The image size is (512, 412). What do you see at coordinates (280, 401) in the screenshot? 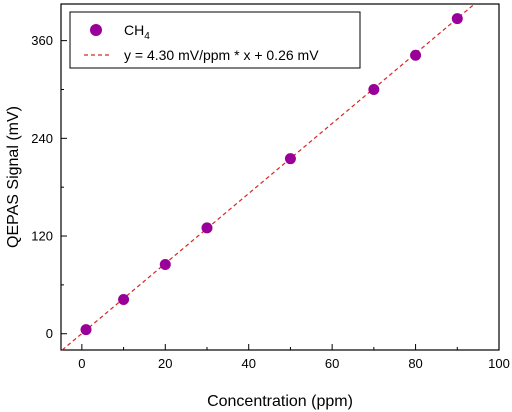
I see `x-axis-title: Concentration (ppm)` at bounding box center [280, 401].